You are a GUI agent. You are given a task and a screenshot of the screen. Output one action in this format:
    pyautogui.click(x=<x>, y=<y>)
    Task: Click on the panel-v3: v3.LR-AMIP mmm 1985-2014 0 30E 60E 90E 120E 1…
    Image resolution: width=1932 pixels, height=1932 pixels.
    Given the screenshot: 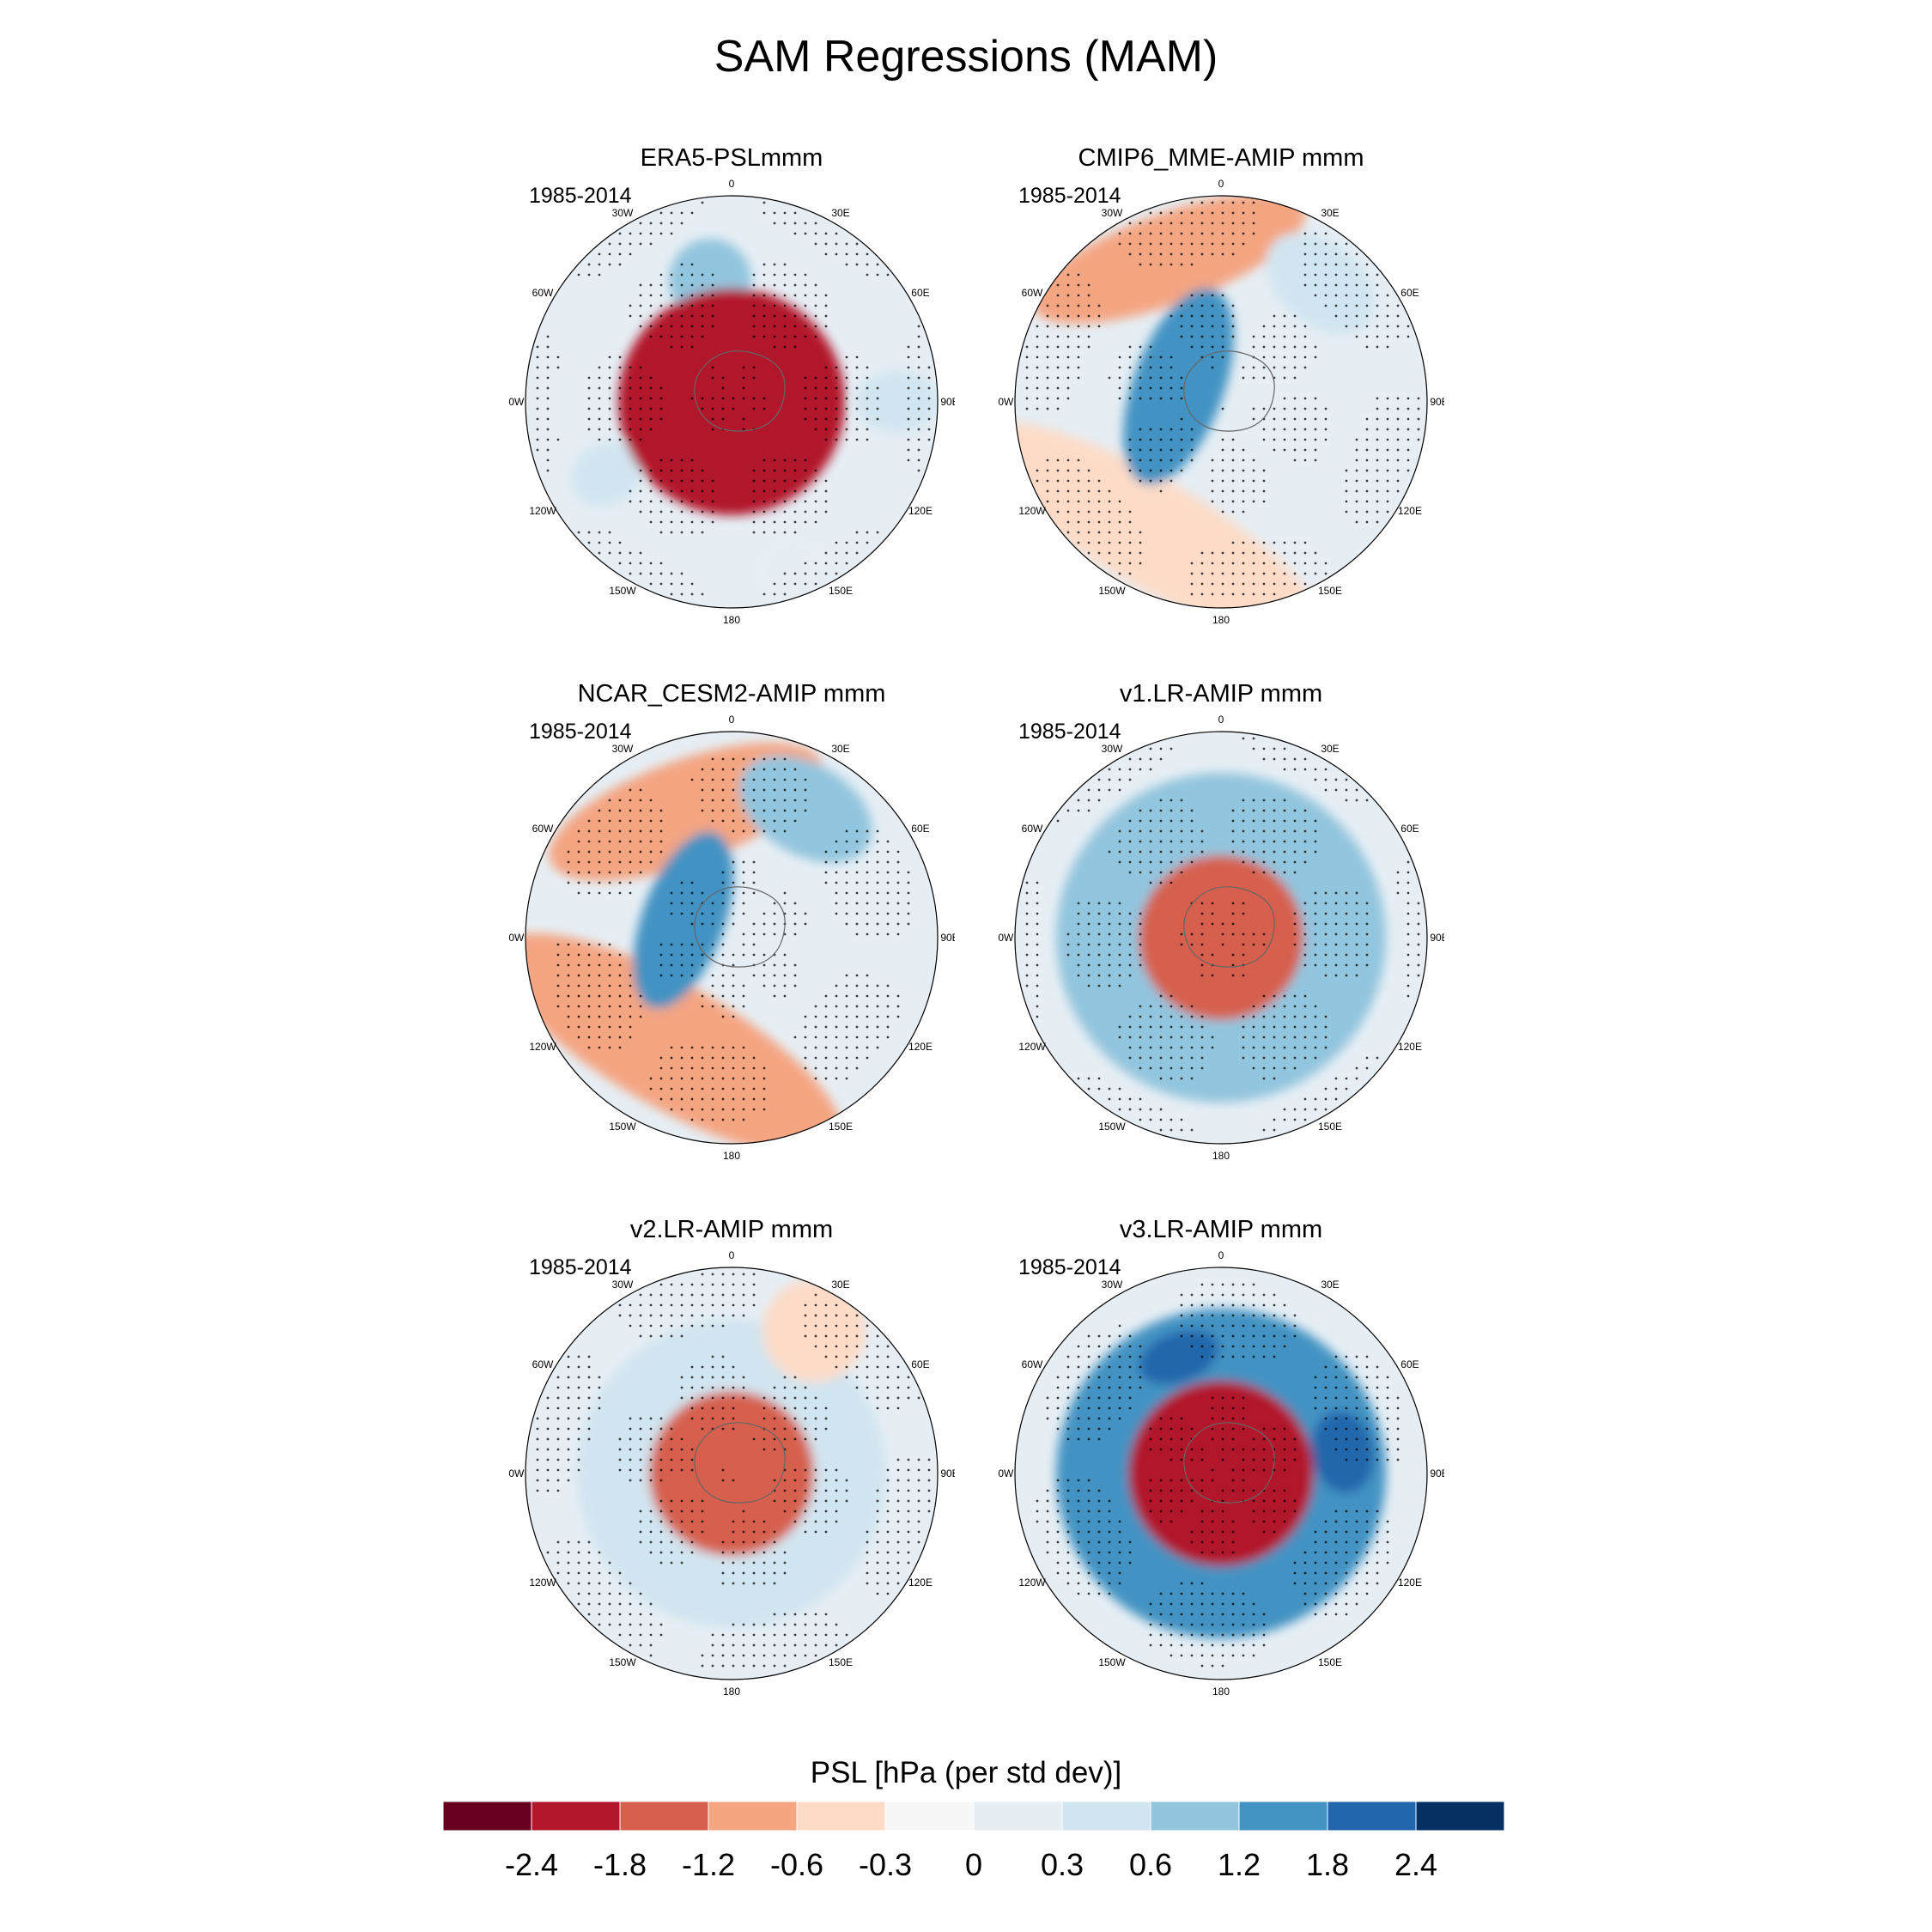 What is the action you would take?
    pyautogui.click(x=1221, y=1456)
    